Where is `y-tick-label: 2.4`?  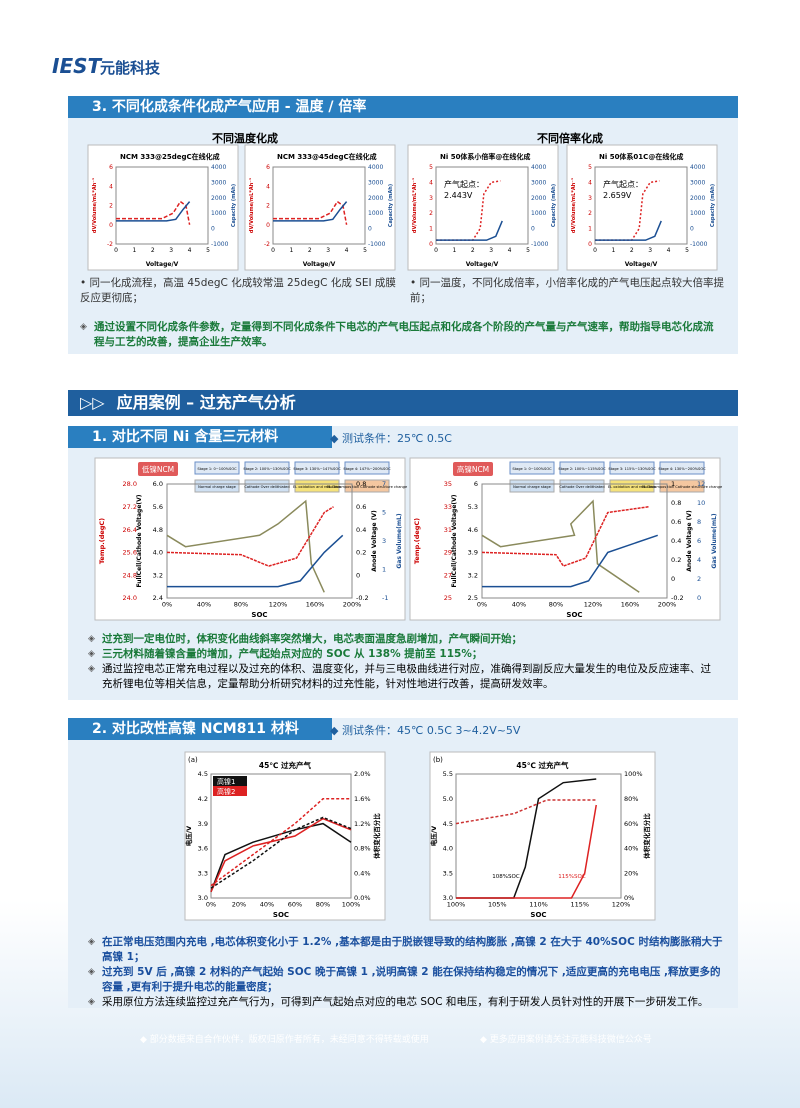 y-tick-label: 2.4 is located at coordinates (158, 598).